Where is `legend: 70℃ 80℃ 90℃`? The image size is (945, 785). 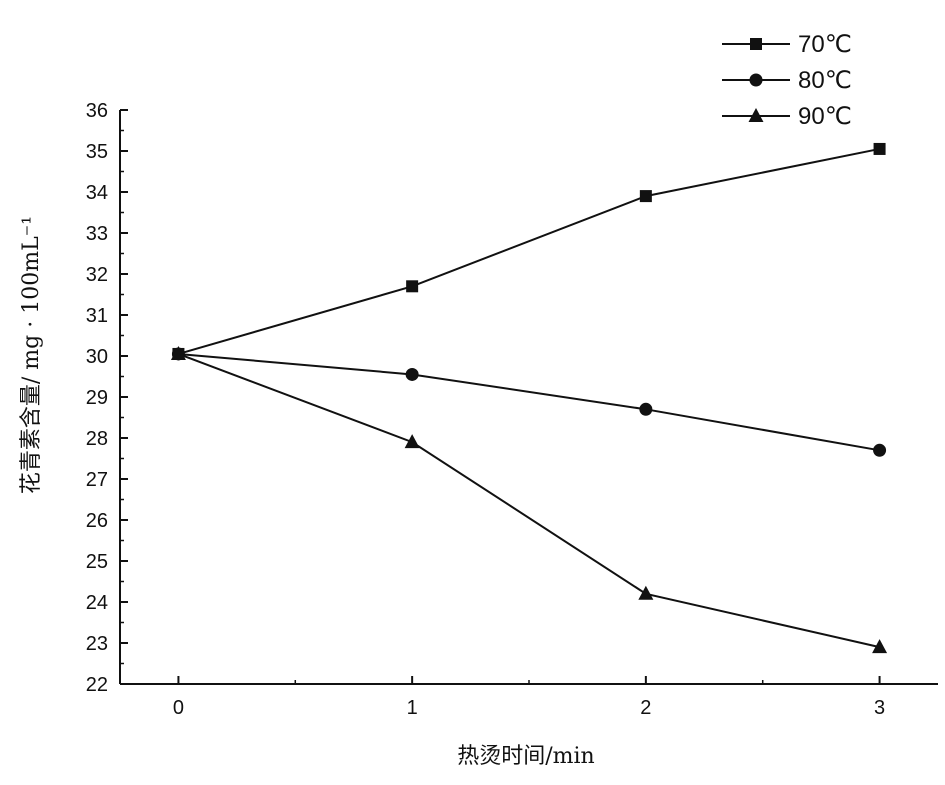 legend: 70℃ 80℃ 90℃ is located at coordinates (787, 80).